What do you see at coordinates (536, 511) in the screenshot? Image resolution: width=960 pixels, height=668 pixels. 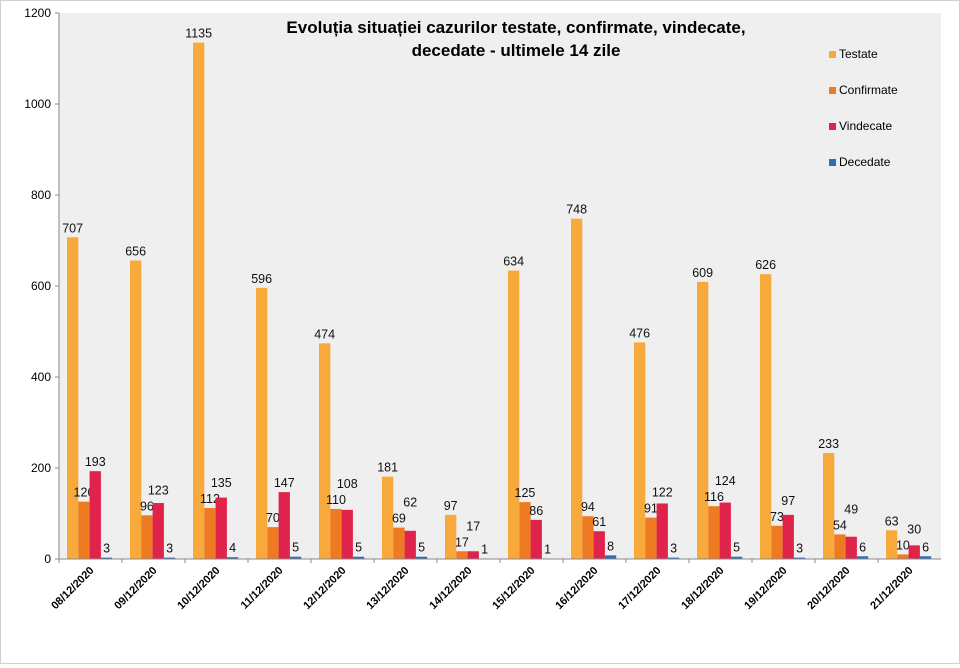 I see `data-label: 86` at bounding box center [536, 511].